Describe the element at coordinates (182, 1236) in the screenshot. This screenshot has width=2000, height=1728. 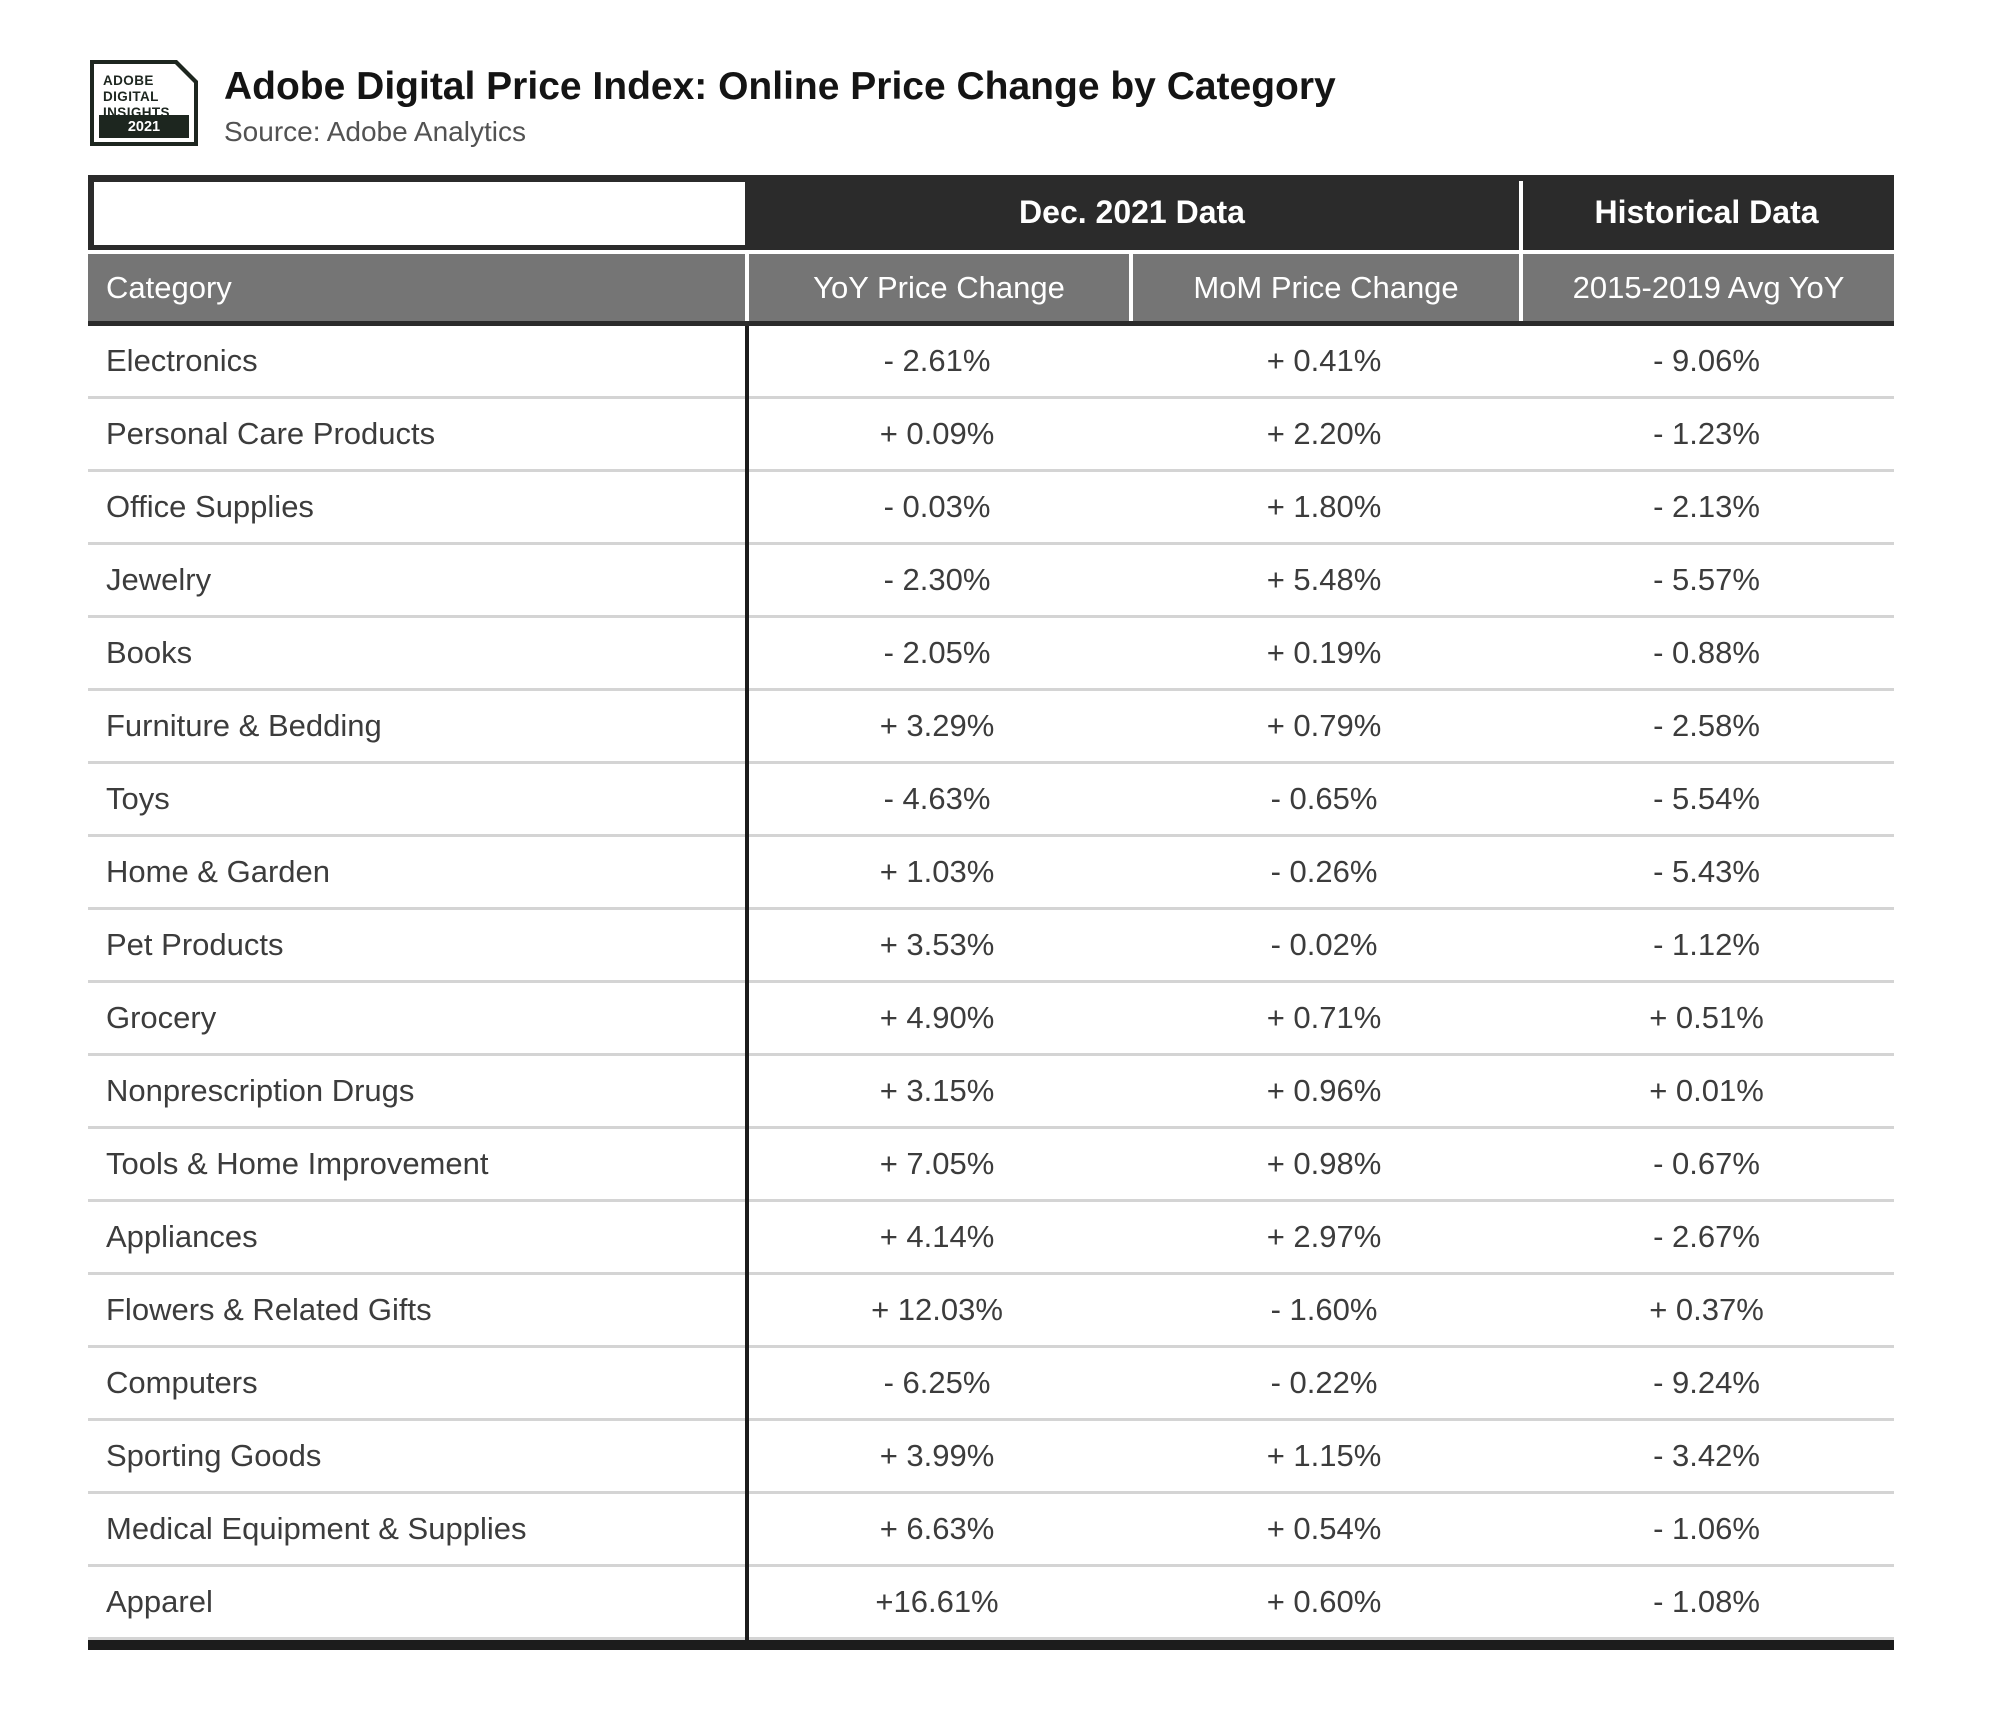
I see `category-cell: Appliances` at that location.